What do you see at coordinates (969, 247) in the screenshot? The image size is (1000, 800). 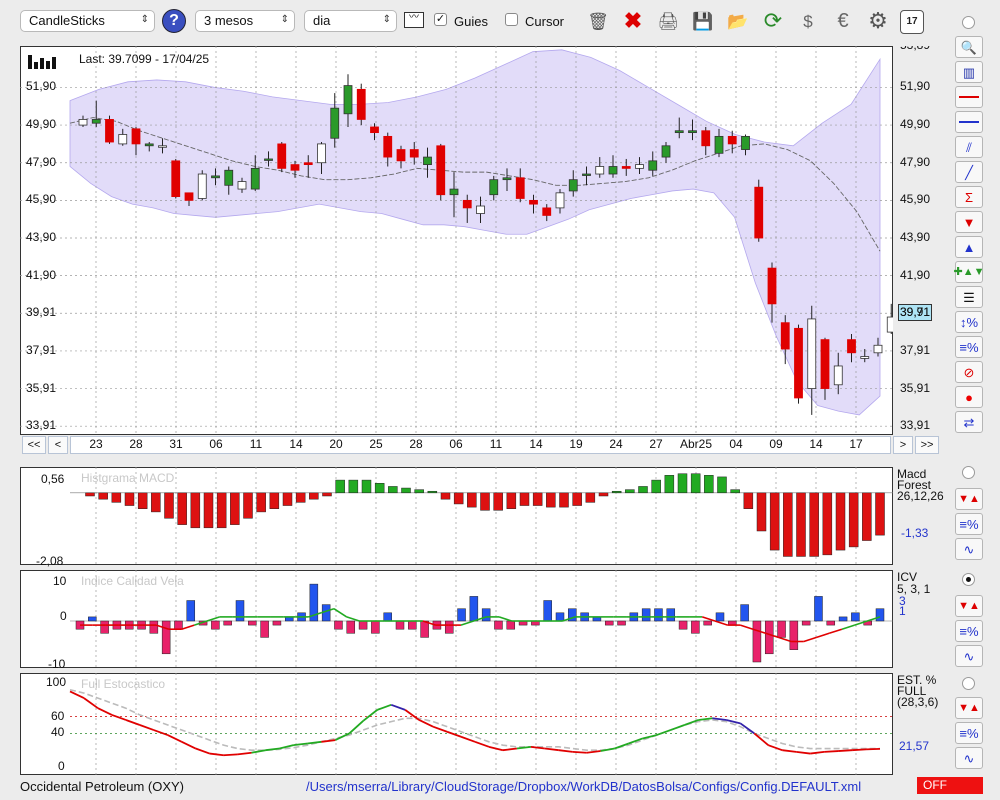 I see `arrow-up-blue-icon: ▲` at bounding box center [969, 247].